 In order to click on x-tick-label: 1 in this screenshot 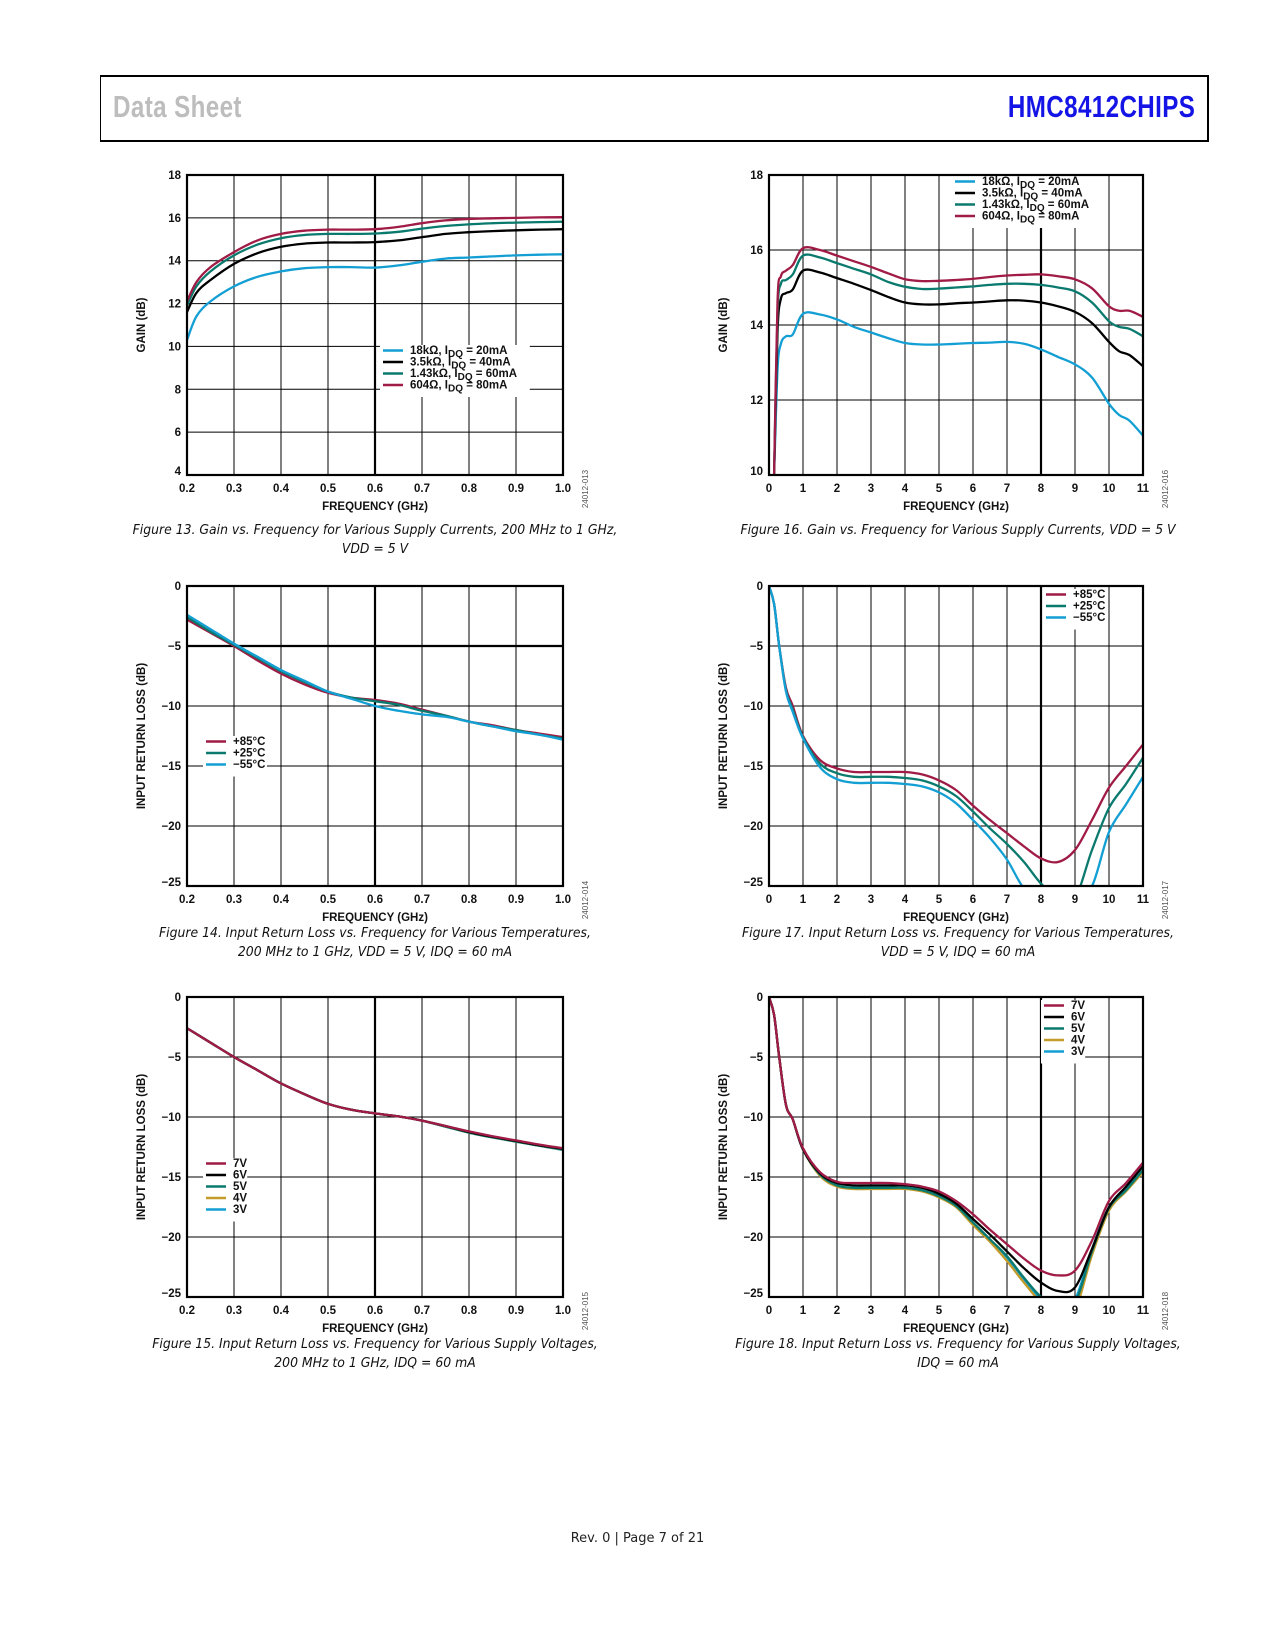, I will do `click(803, 1311)`.